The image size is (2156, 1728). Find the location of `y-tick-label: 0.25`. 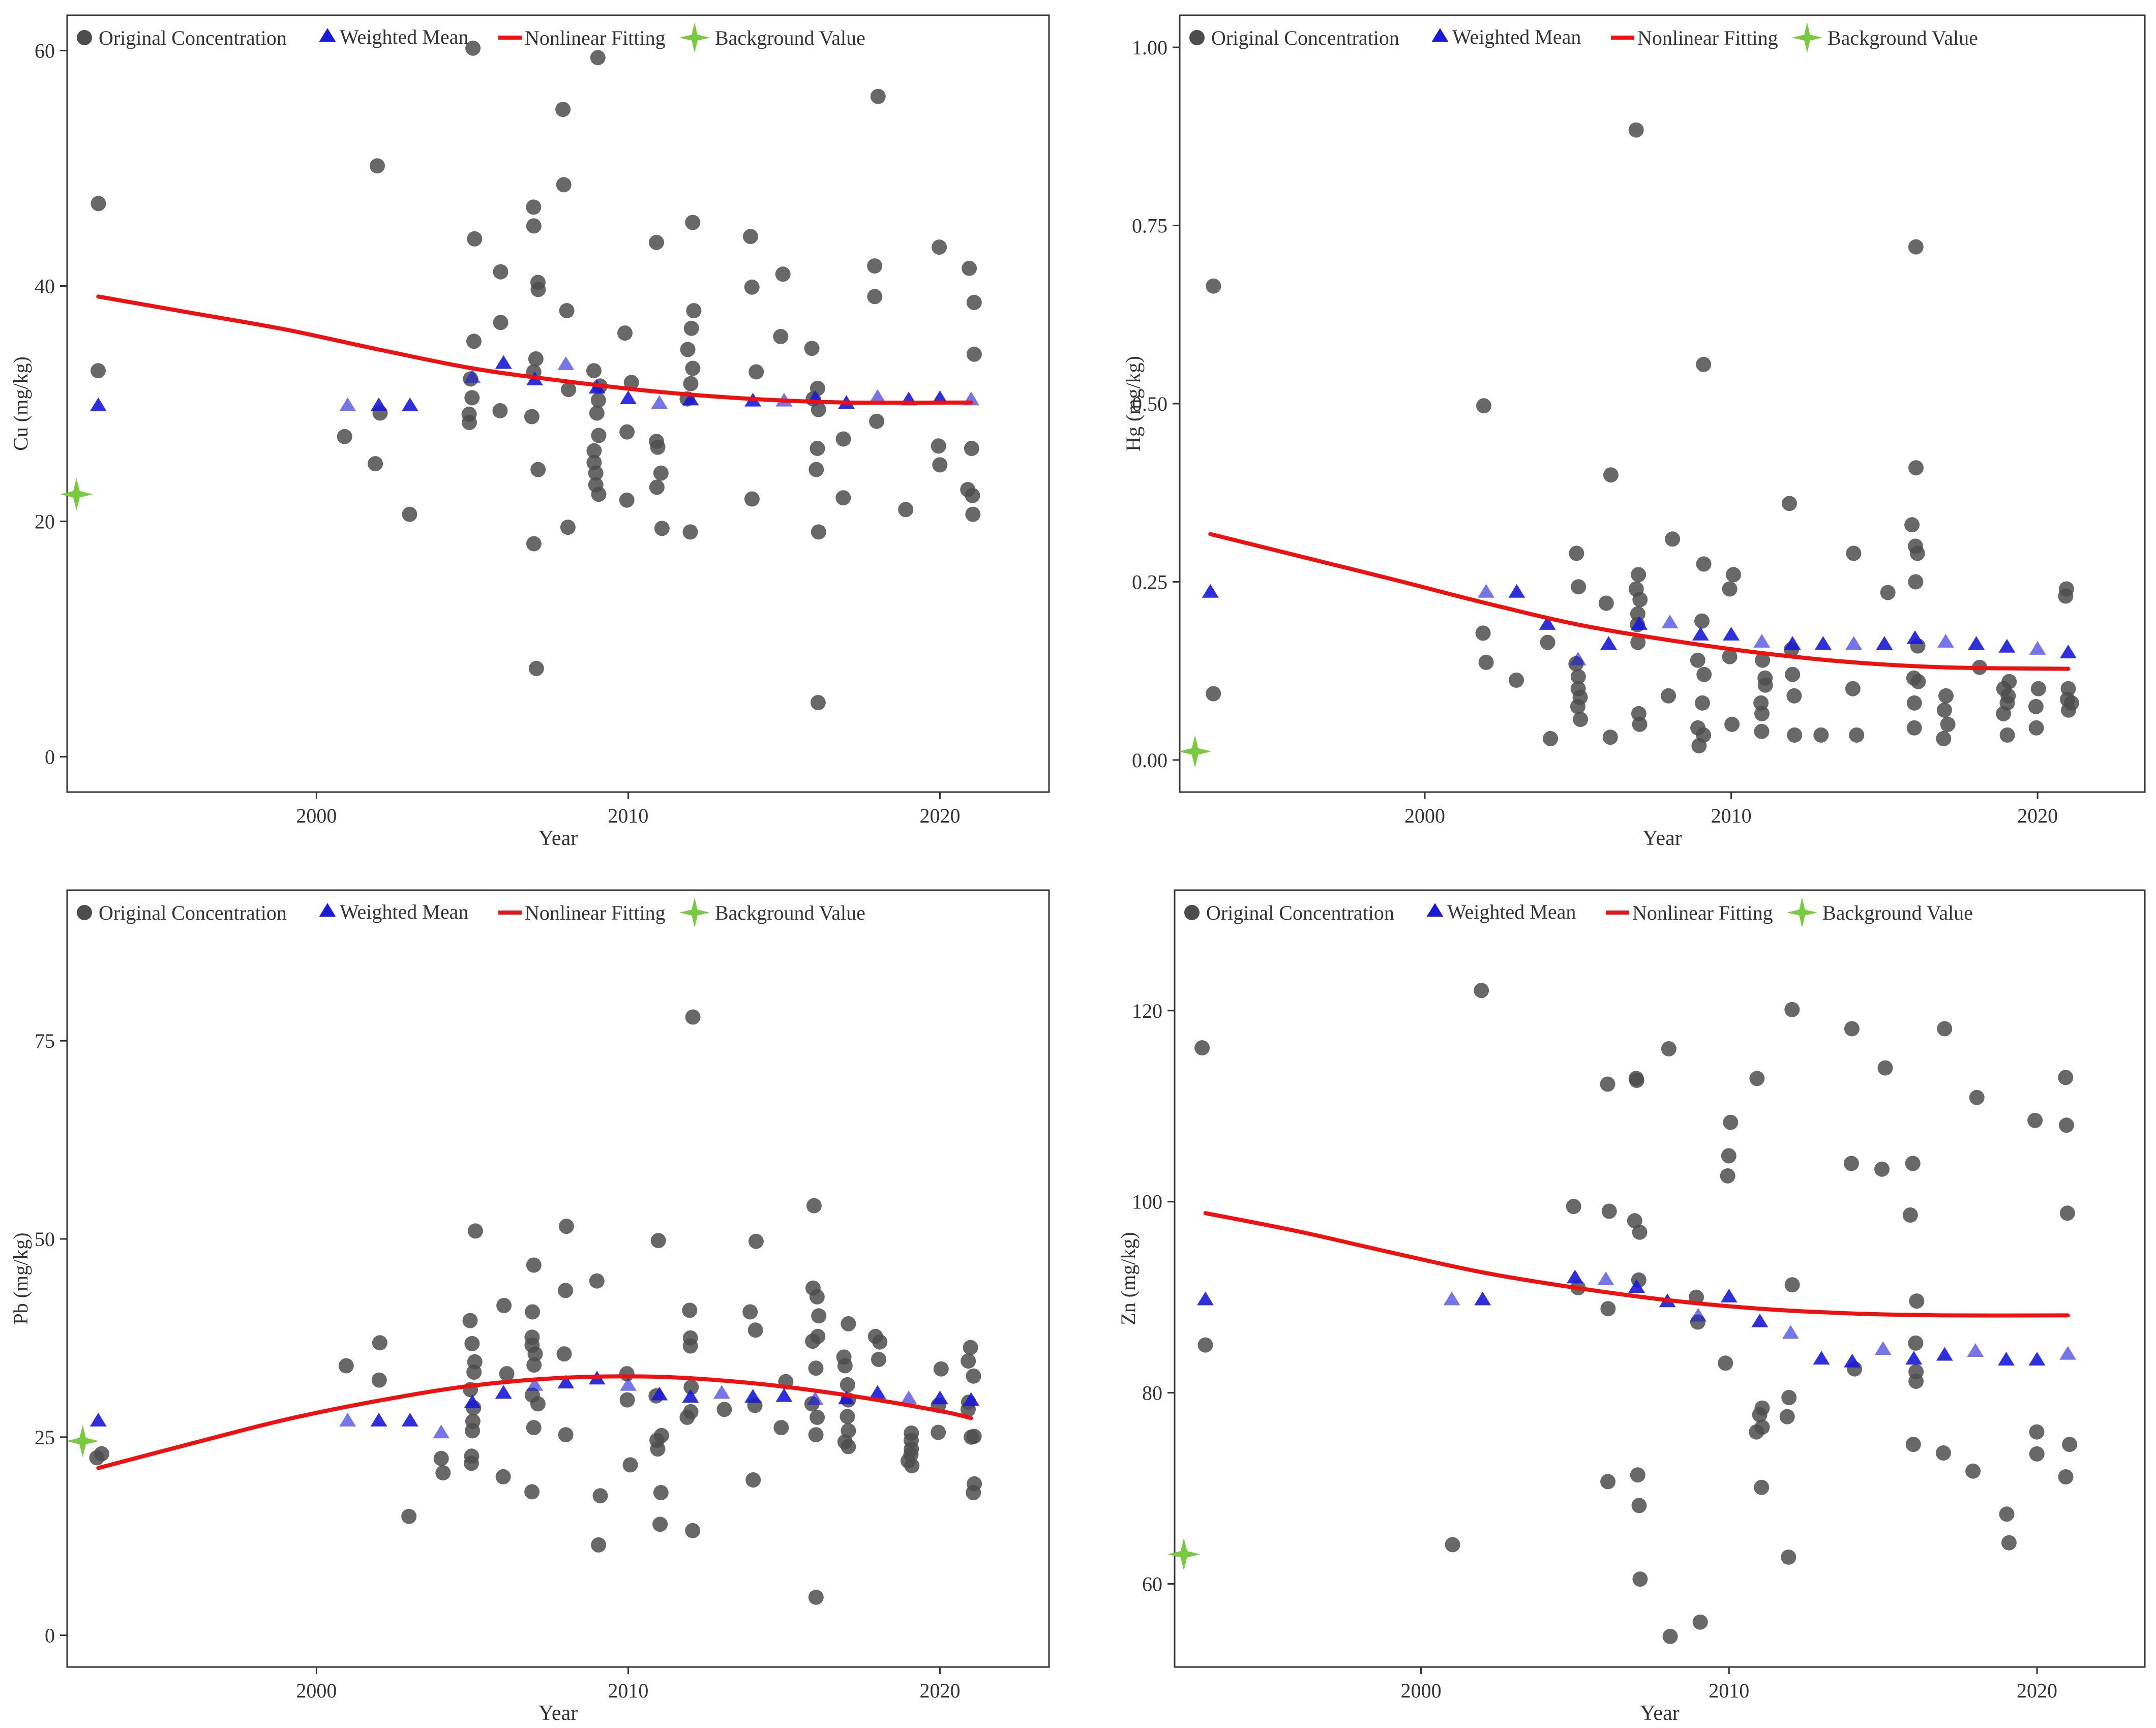

y-tick-label: 0.25 is located at coordinates (1150, 581).